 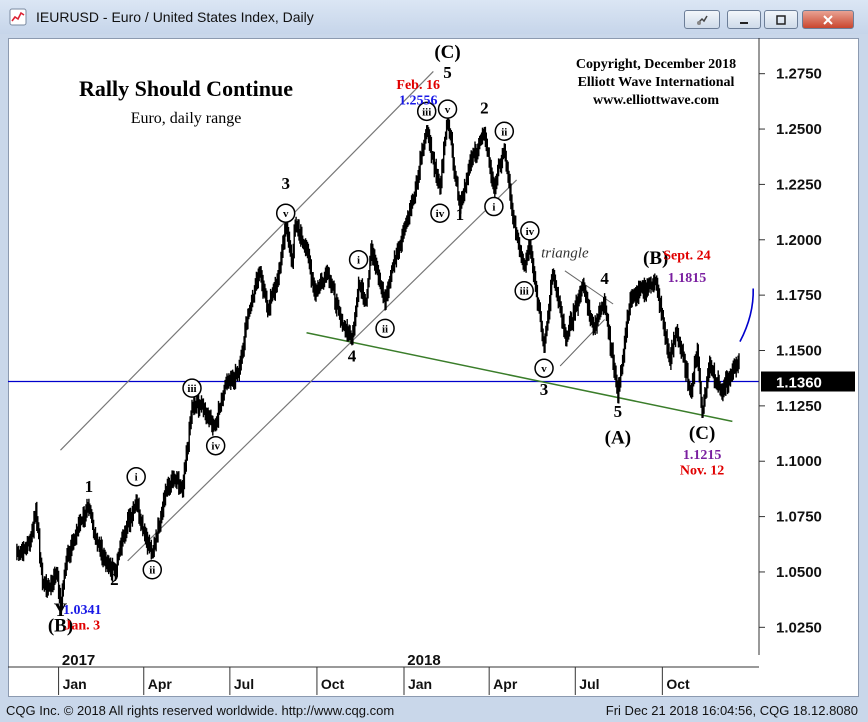 What do you see at coordinates (799, 295) in the screenshot?
I see `price-tick-label: 1.1750` at bounding box center [799, 295].